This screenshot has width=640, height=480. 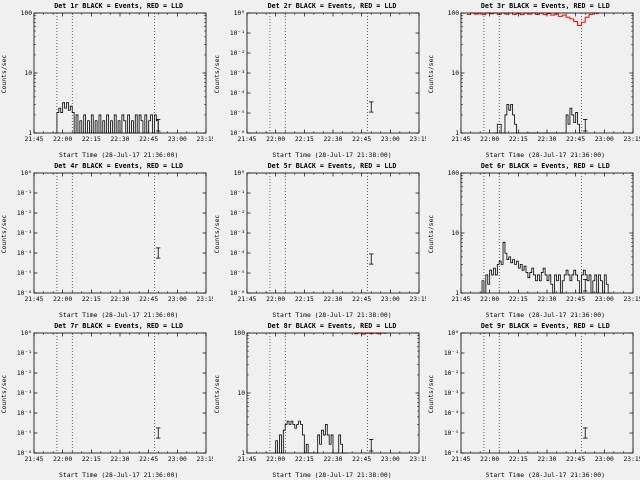 What do you see at coordinates (119, 326) in the screenshot?
I see `plot-title: Det 7r BLACK = Events, RED = LLD` at bounding box center [119, 326].